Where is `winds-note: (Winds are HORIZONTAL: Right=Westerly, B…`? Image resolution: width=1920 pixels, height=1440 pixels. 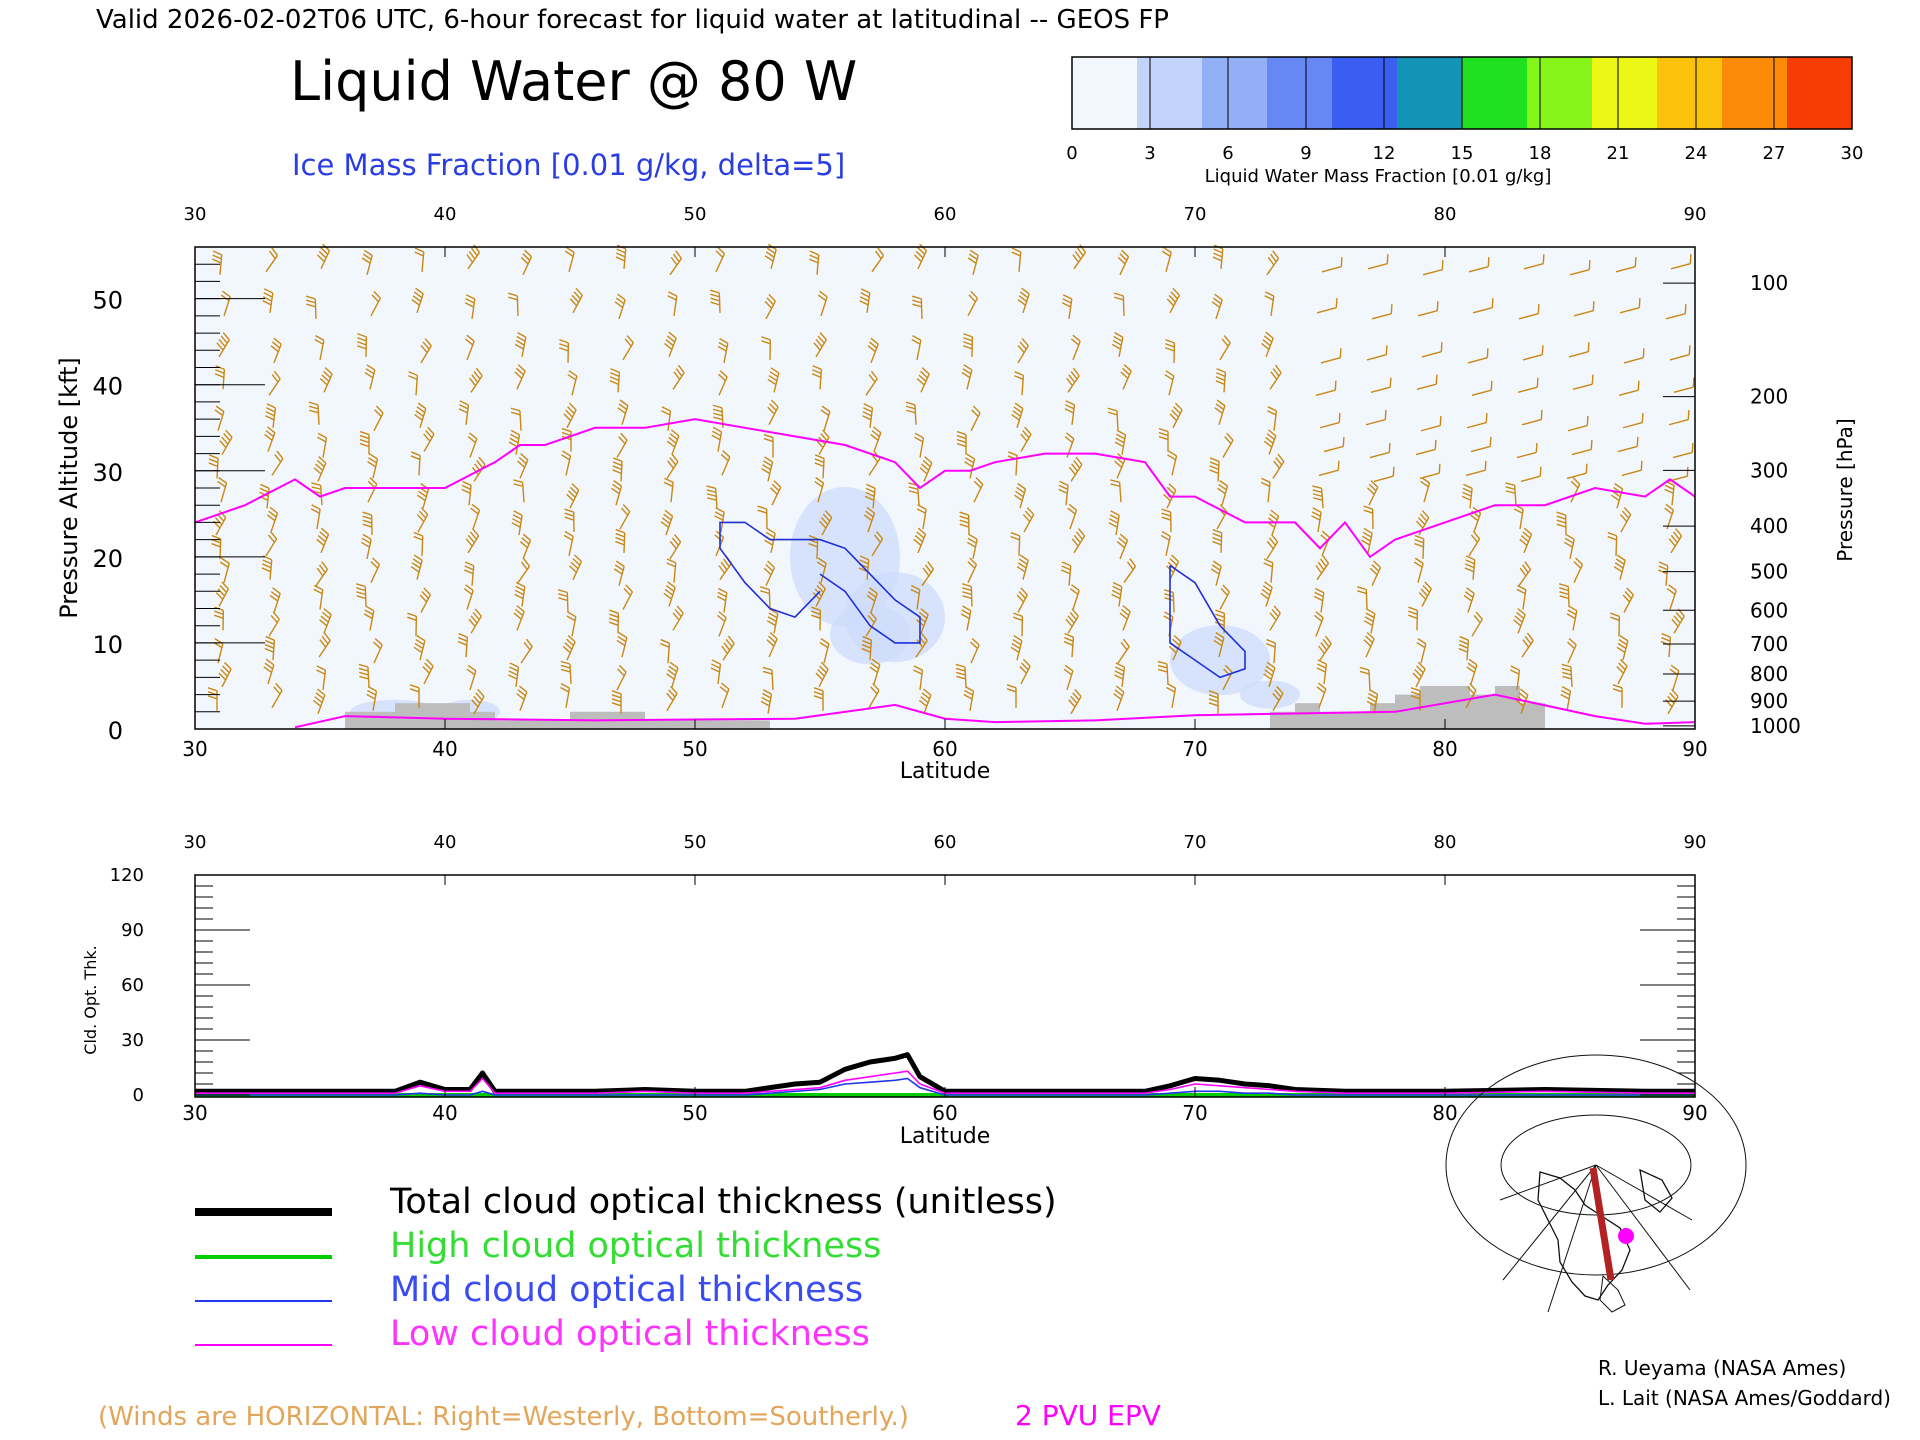 winds-note: (Winds are HORIZONTAL: Right=Westerly, B… is located at coordinates (503, 1417).